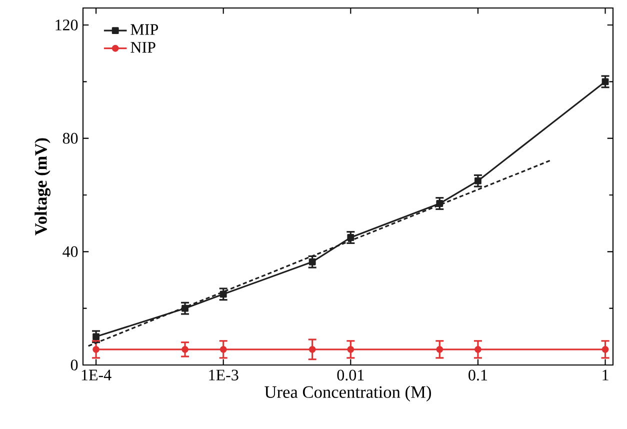  I want to click on legend-label: NIP, so click(143, 47).